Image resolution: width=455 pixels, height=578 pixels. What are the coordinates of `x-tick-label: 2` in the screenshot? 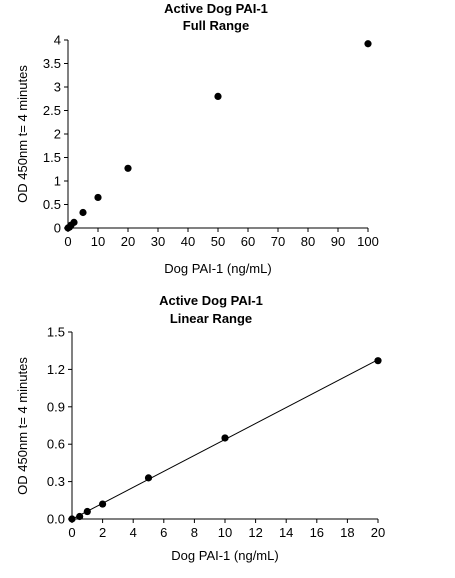 It's located at (102, 532).